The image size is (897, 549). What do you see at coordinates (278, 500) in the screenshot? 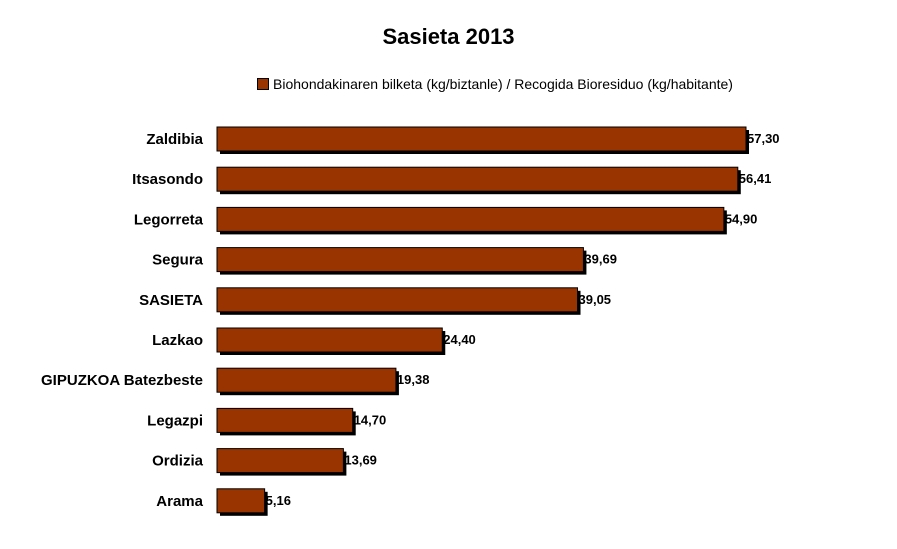
I see `data-label: 5,16` at bounding box center [278, 500].